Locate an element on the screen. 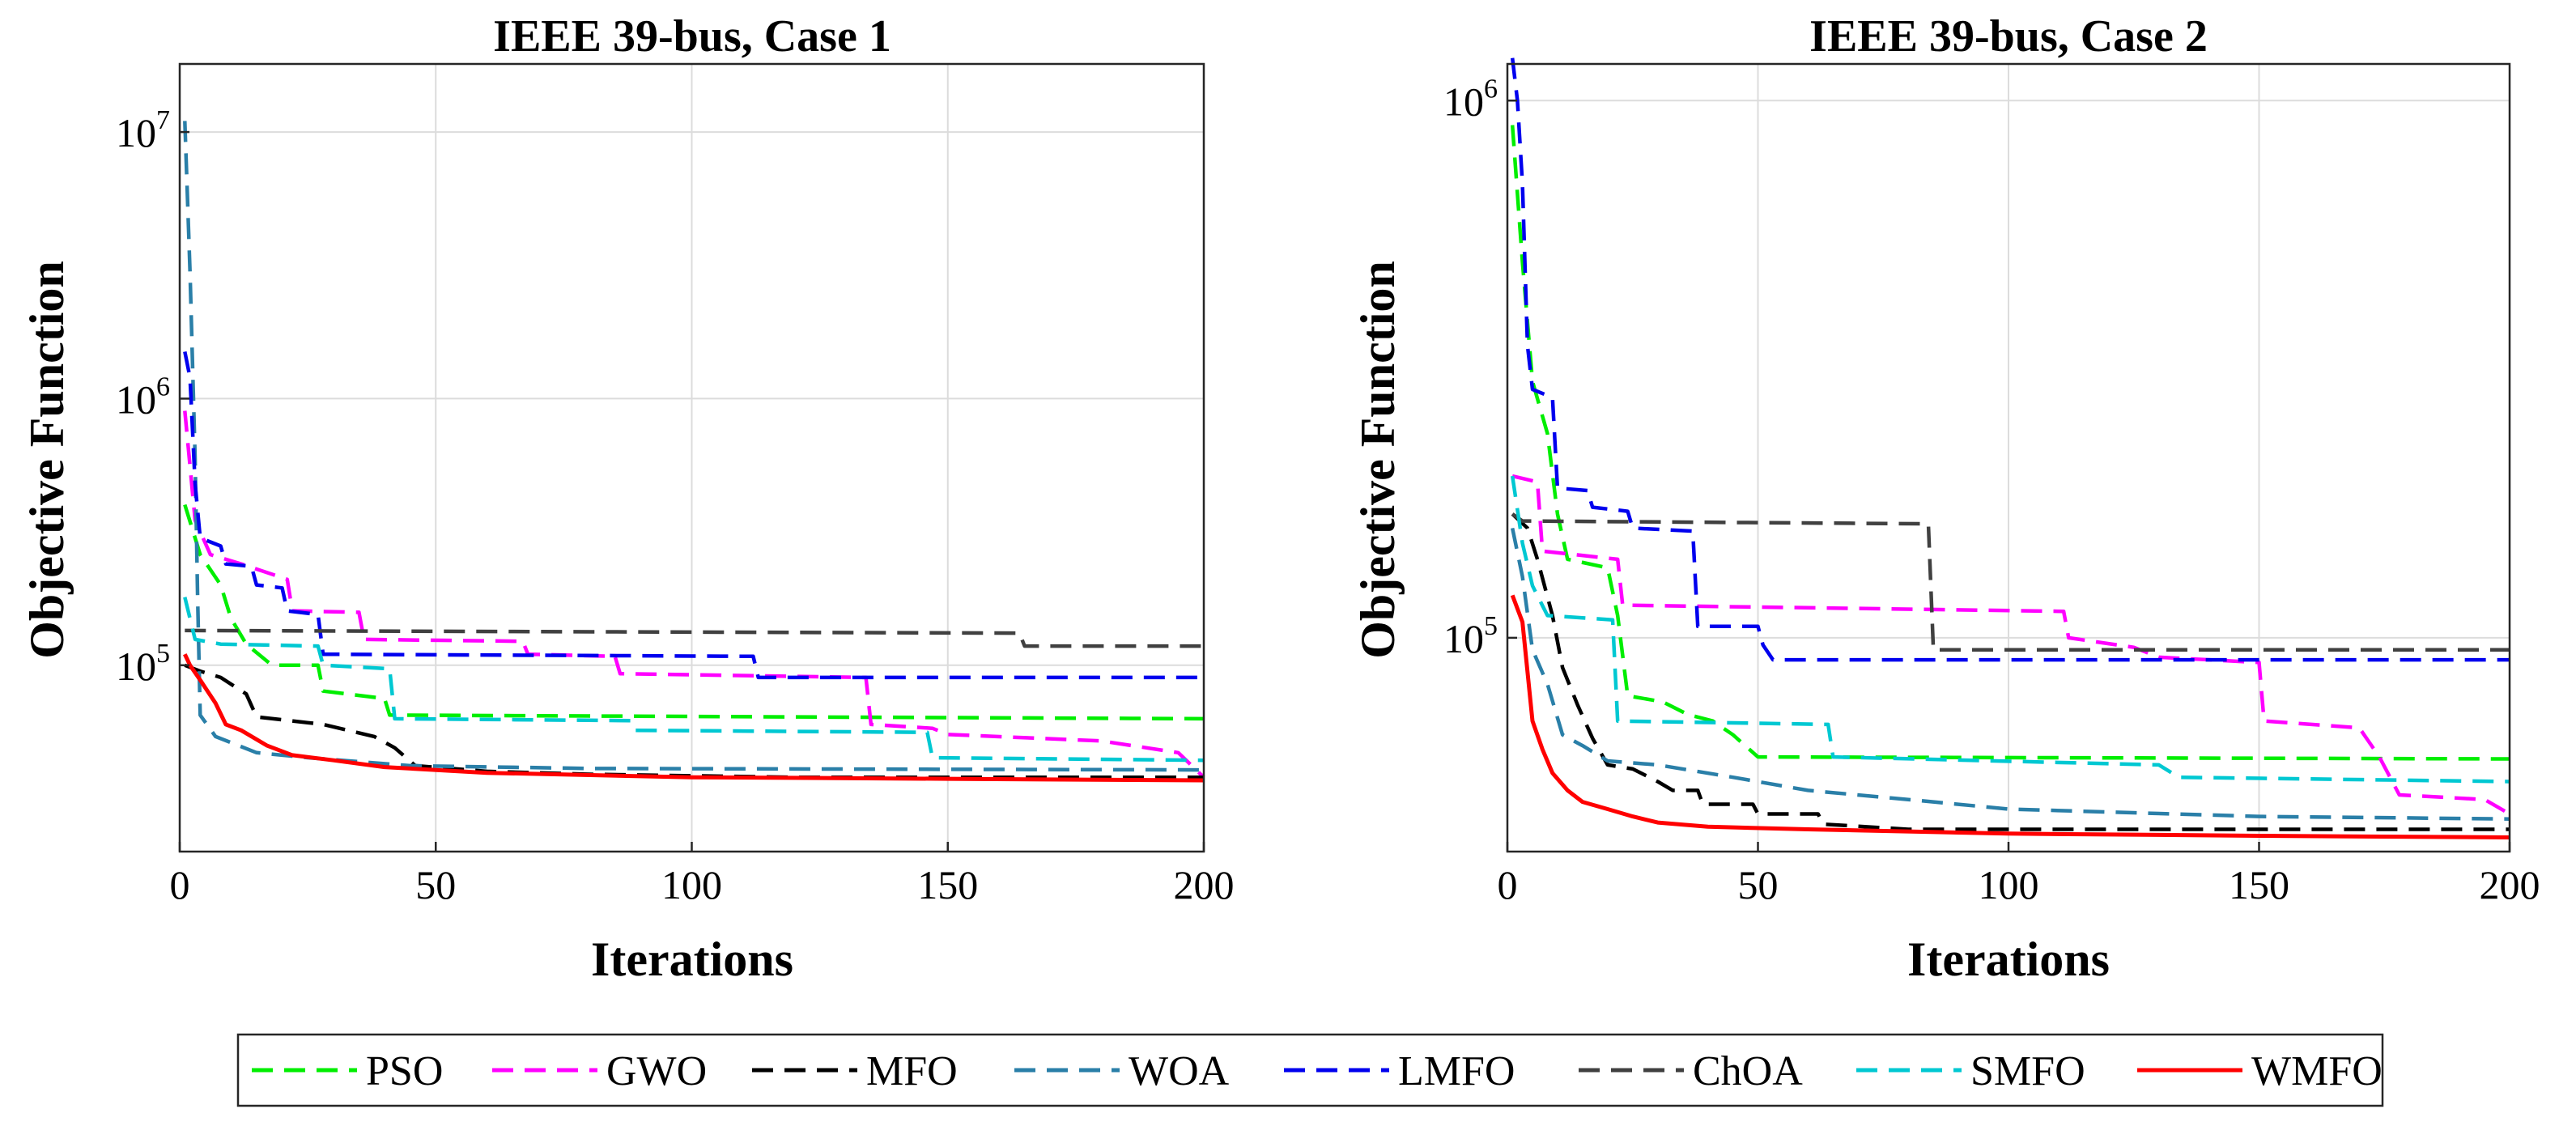  legend-label-choa: ChOA is located at coordinates (1748, 1071).